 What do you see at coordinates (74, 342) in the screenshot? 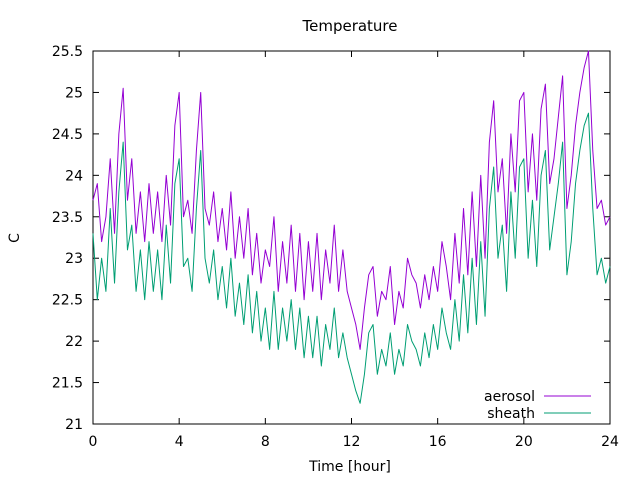
I see `y-tick-label: 22` at bounding box center [74, 342].